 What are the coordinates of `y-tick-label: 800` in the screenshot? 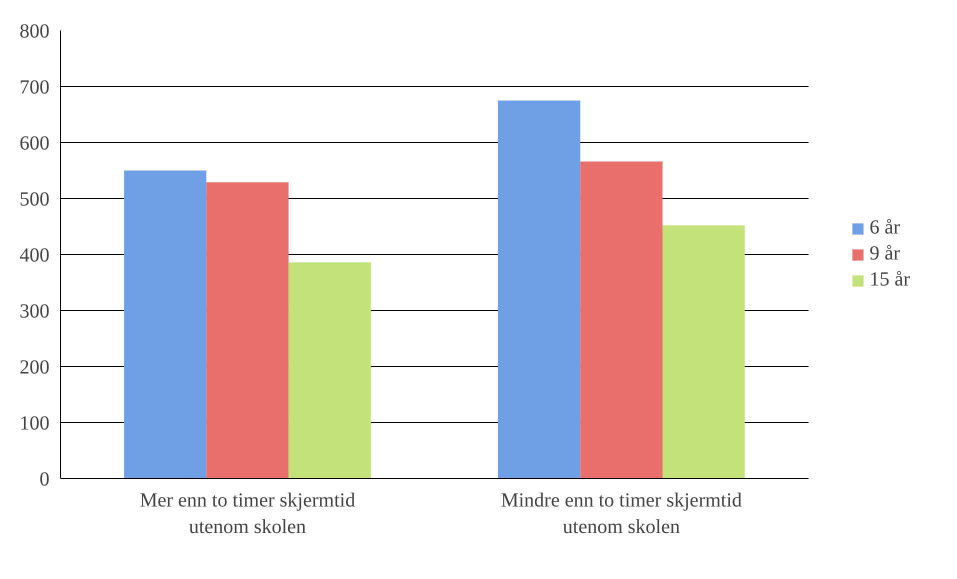 It's located at (35, 31).